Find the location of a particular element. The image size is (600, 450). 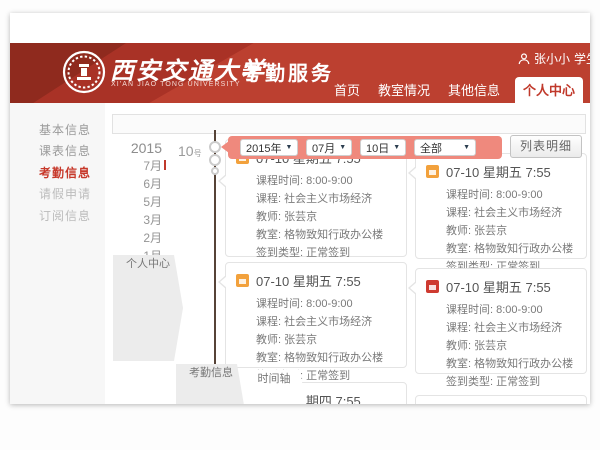

app-title: 考勤服务 is located at coordinates (288, 74).